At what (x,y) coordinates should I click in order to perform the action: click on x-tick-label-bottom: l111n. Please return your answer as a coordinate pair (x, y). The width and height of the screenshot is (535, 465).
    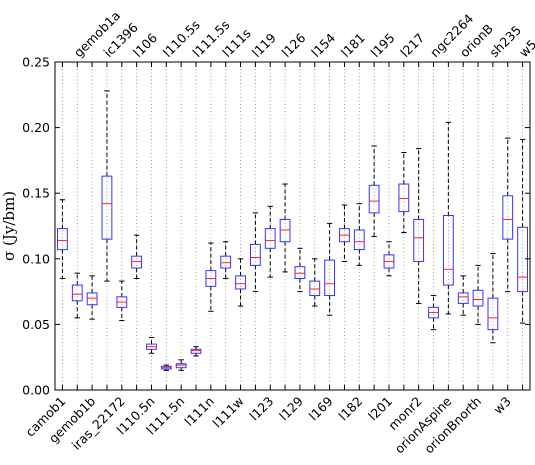
    Looking at the image, I should click on (199, 412).